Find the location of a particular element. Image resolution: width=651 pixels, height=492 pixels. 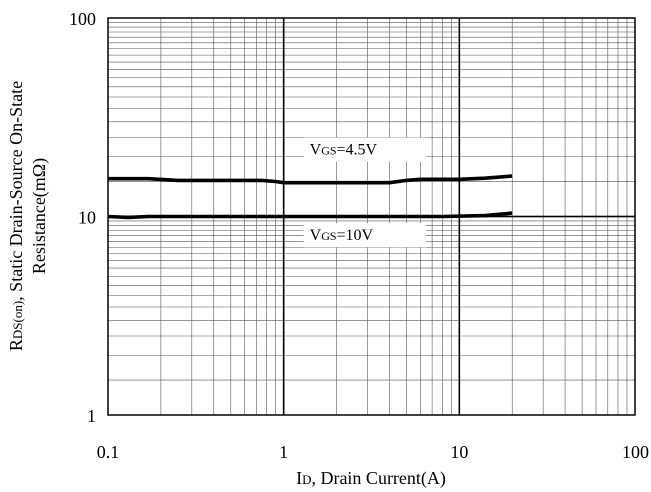

x-tick-label: 100 is located at coordinates (635, 452).